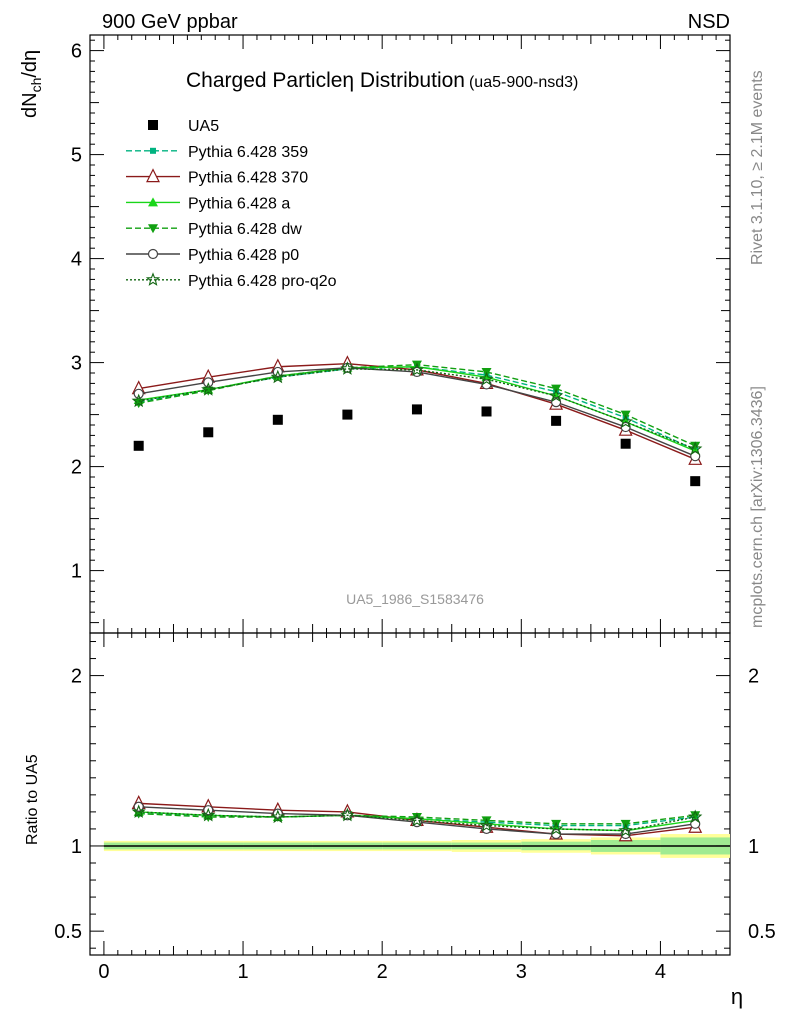 This screenshot has width=786, height=1024. What do you see at coordinates (382, 972) in the screenshot?
I see `x-tick-label: 2` at bounding box center [382, 972].